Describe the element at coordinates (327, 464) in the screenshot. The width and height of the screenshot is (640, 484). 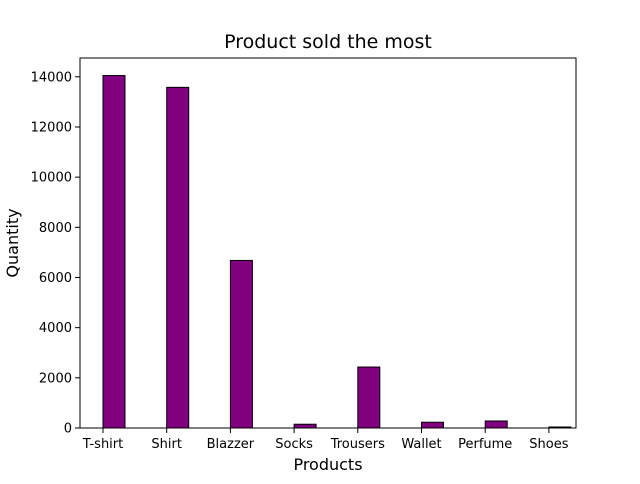
I see `x-axis-label: Products` at that location.